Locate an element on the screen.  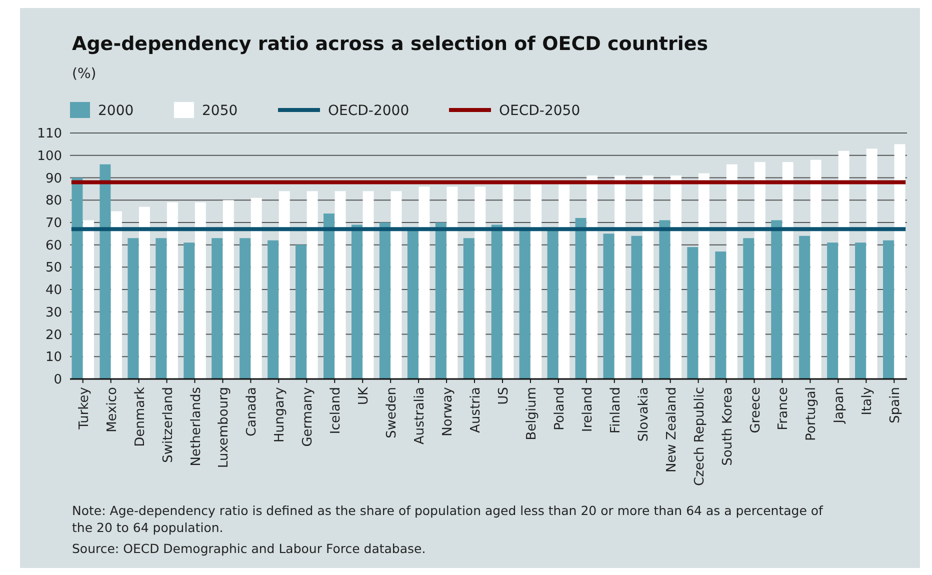
chart-title: Age-dependency ratio across a selection of OECD countries is located at coordinates (390, 44).